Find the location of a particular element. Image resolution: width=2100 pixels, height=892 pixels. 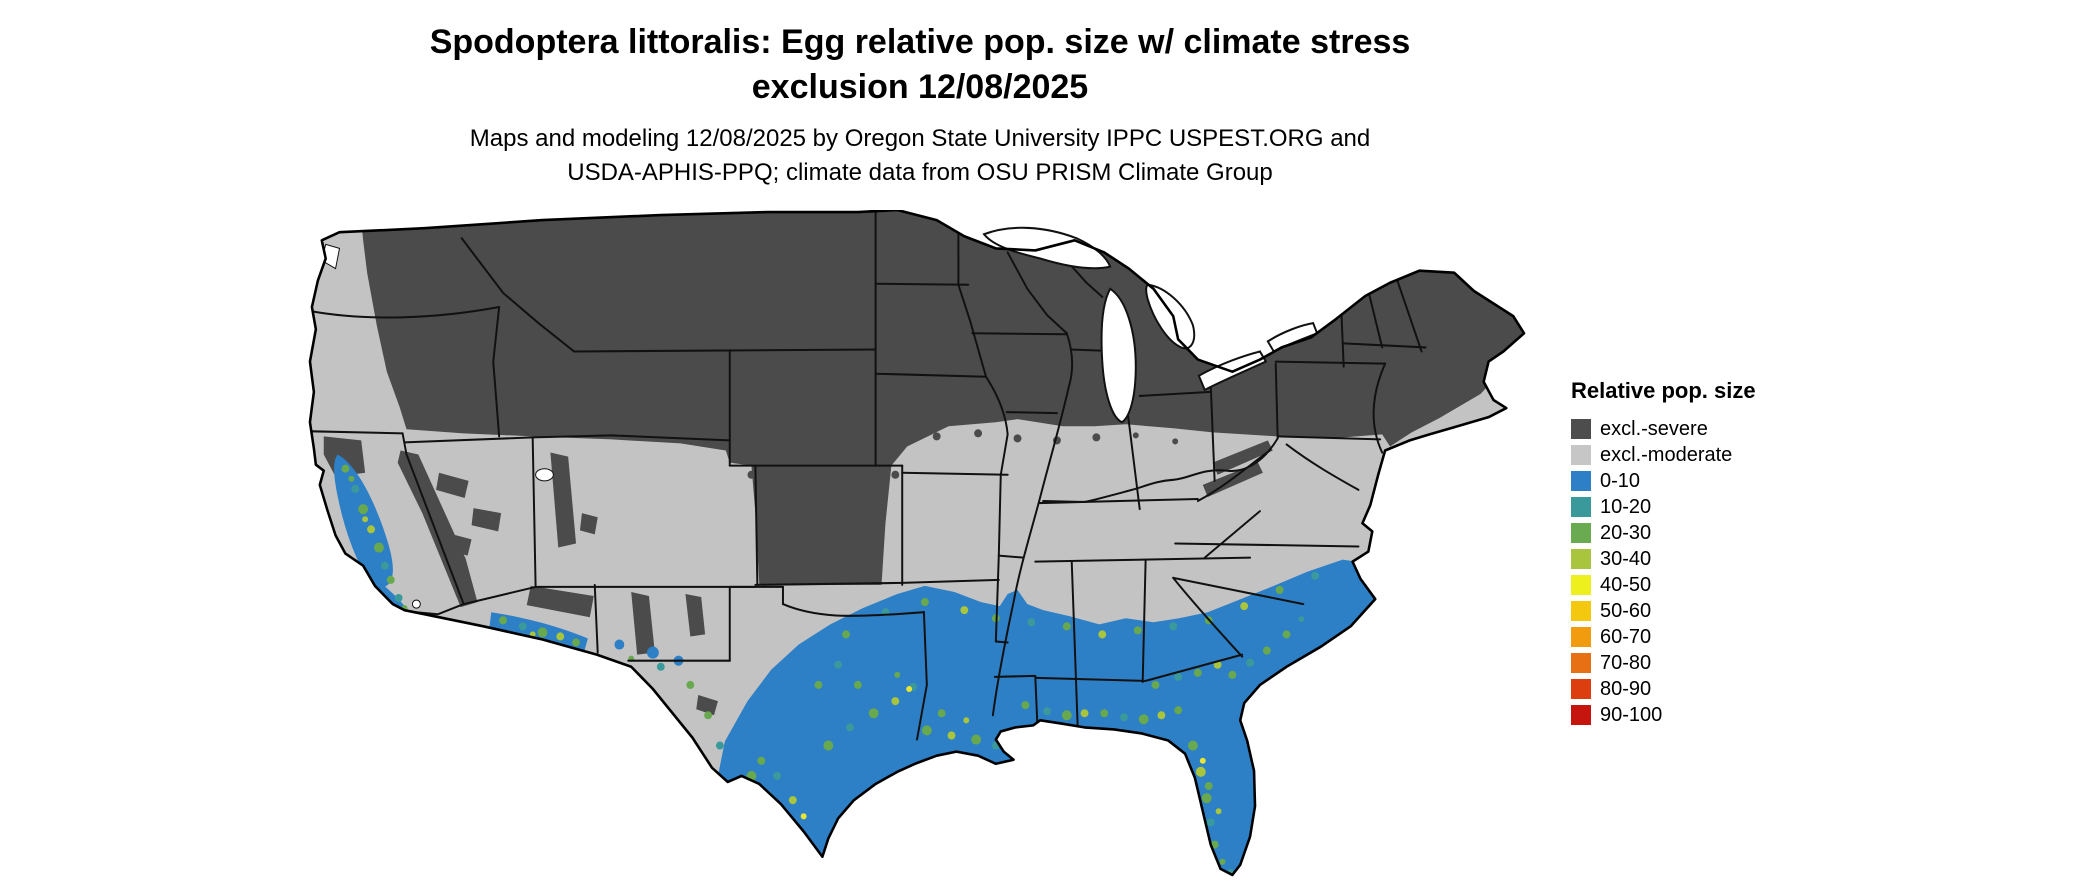

legend-label: 0-10 is located at coordinates (1620, 480).